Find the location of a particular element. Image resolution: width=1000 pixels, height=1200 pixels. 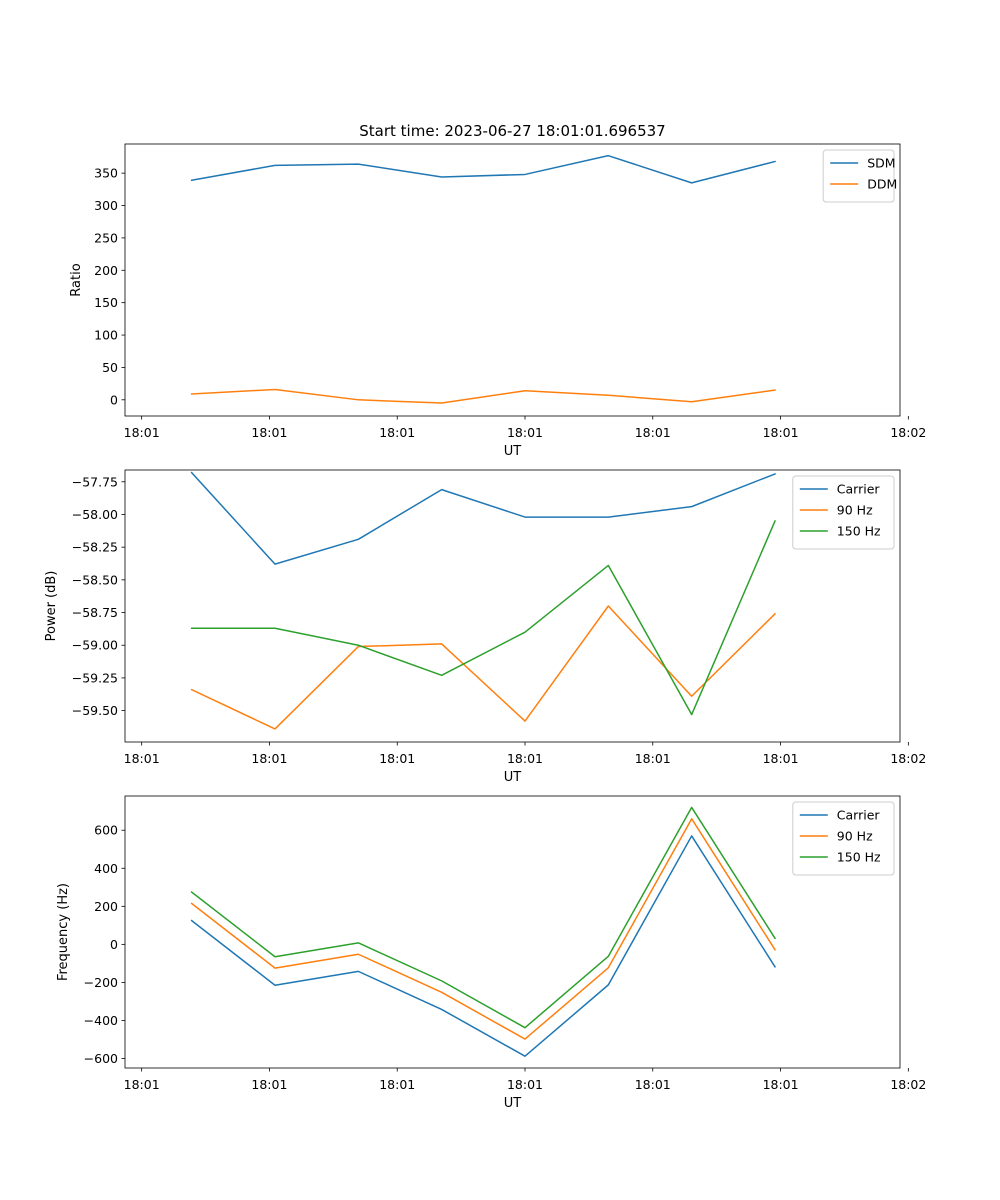

y-tick-label: 100 is located at coordinates (106, 335).